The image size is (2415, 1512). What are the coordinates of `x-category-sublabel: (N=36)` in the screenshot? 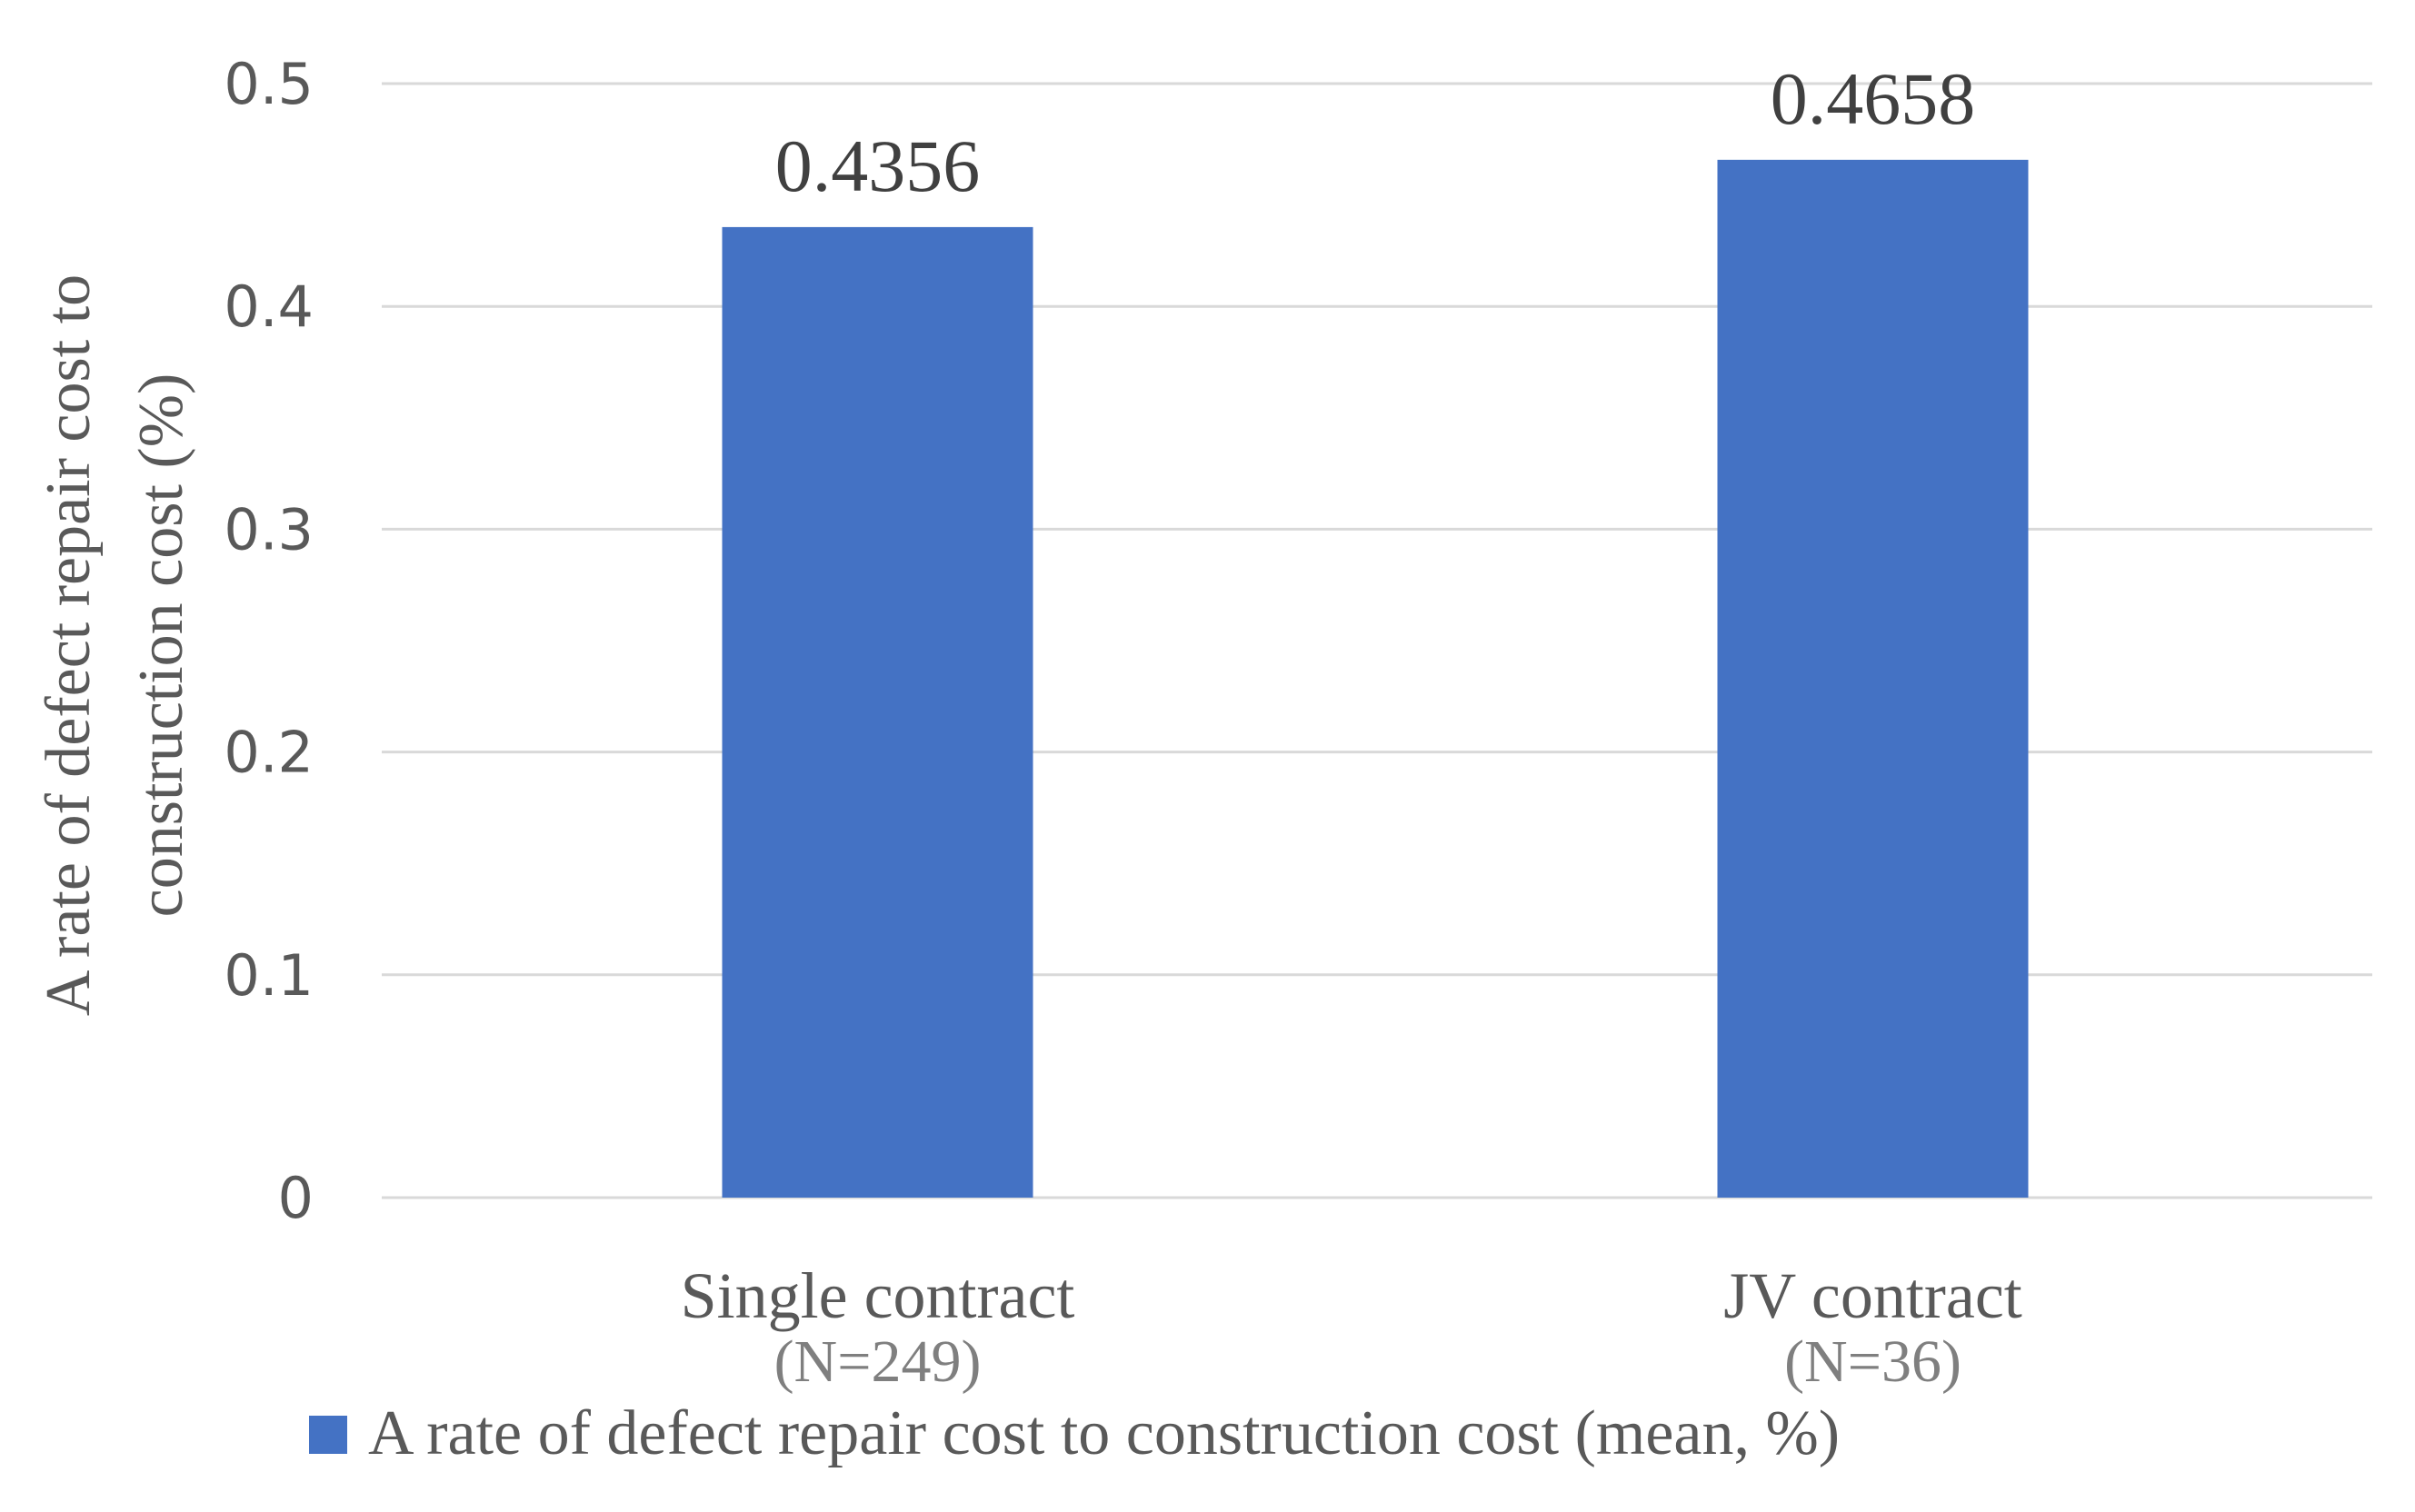 It's located at (1873, 1361).